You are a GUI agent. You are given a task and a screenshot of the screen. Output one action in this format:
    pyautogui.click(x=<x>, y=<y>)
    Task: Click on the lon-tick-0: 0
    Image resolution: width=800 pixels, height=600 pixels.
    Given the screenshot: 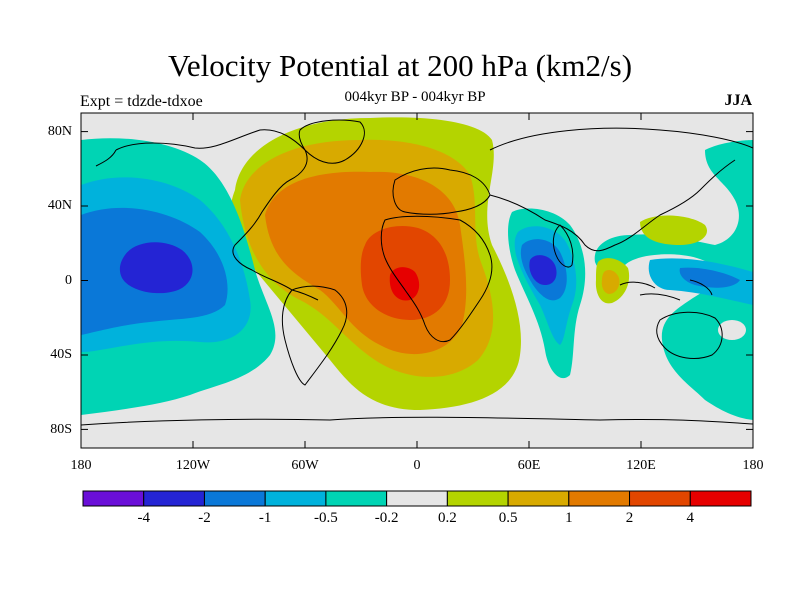 What is the action you would take?
    pyautogui.click(x=417, y=465)
    